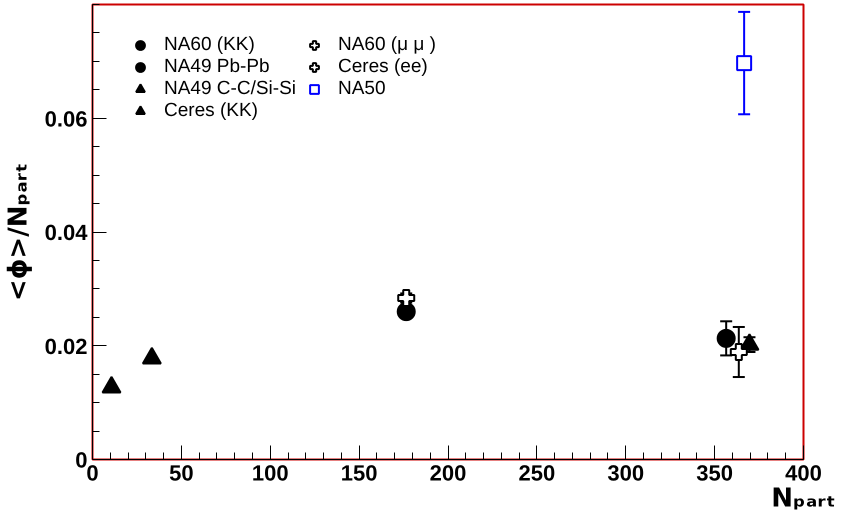 The height and width of the screenshot is (516, 853). Describe the element at coordinates (66, 119) in the screenshot. I see `y-tick-label: 0.06` at that location.